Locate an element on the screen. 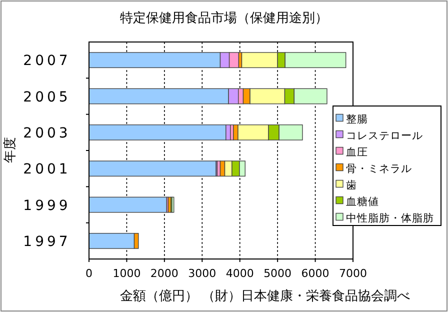  x-tick-label: 3000 is located at coordinates (202, 273).